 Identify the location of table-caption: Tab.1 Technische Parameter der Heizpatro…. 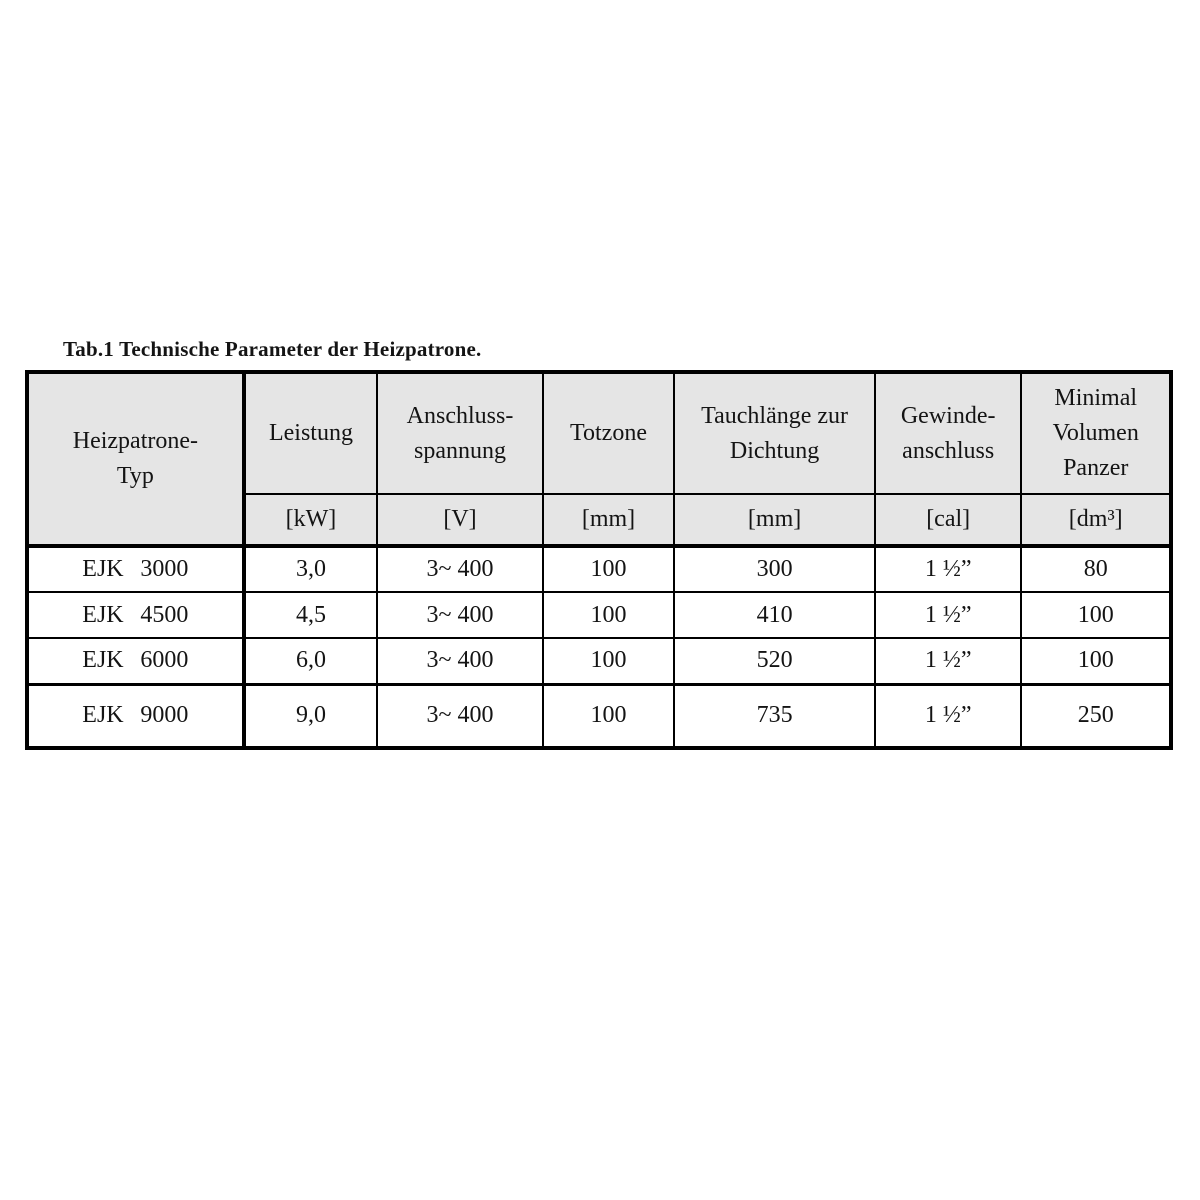
(272, 349).